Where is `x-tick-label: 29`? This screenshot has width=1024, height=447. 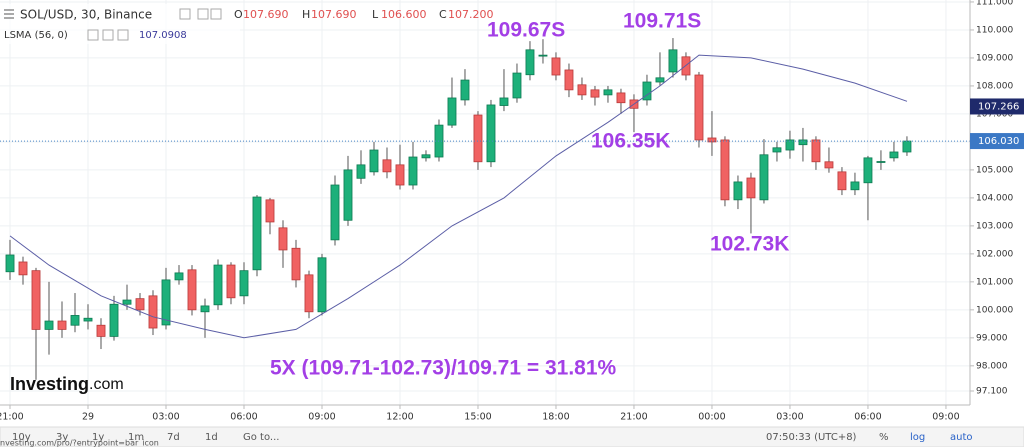
x-tick-label: 29 is located at coordinates (88, 417).